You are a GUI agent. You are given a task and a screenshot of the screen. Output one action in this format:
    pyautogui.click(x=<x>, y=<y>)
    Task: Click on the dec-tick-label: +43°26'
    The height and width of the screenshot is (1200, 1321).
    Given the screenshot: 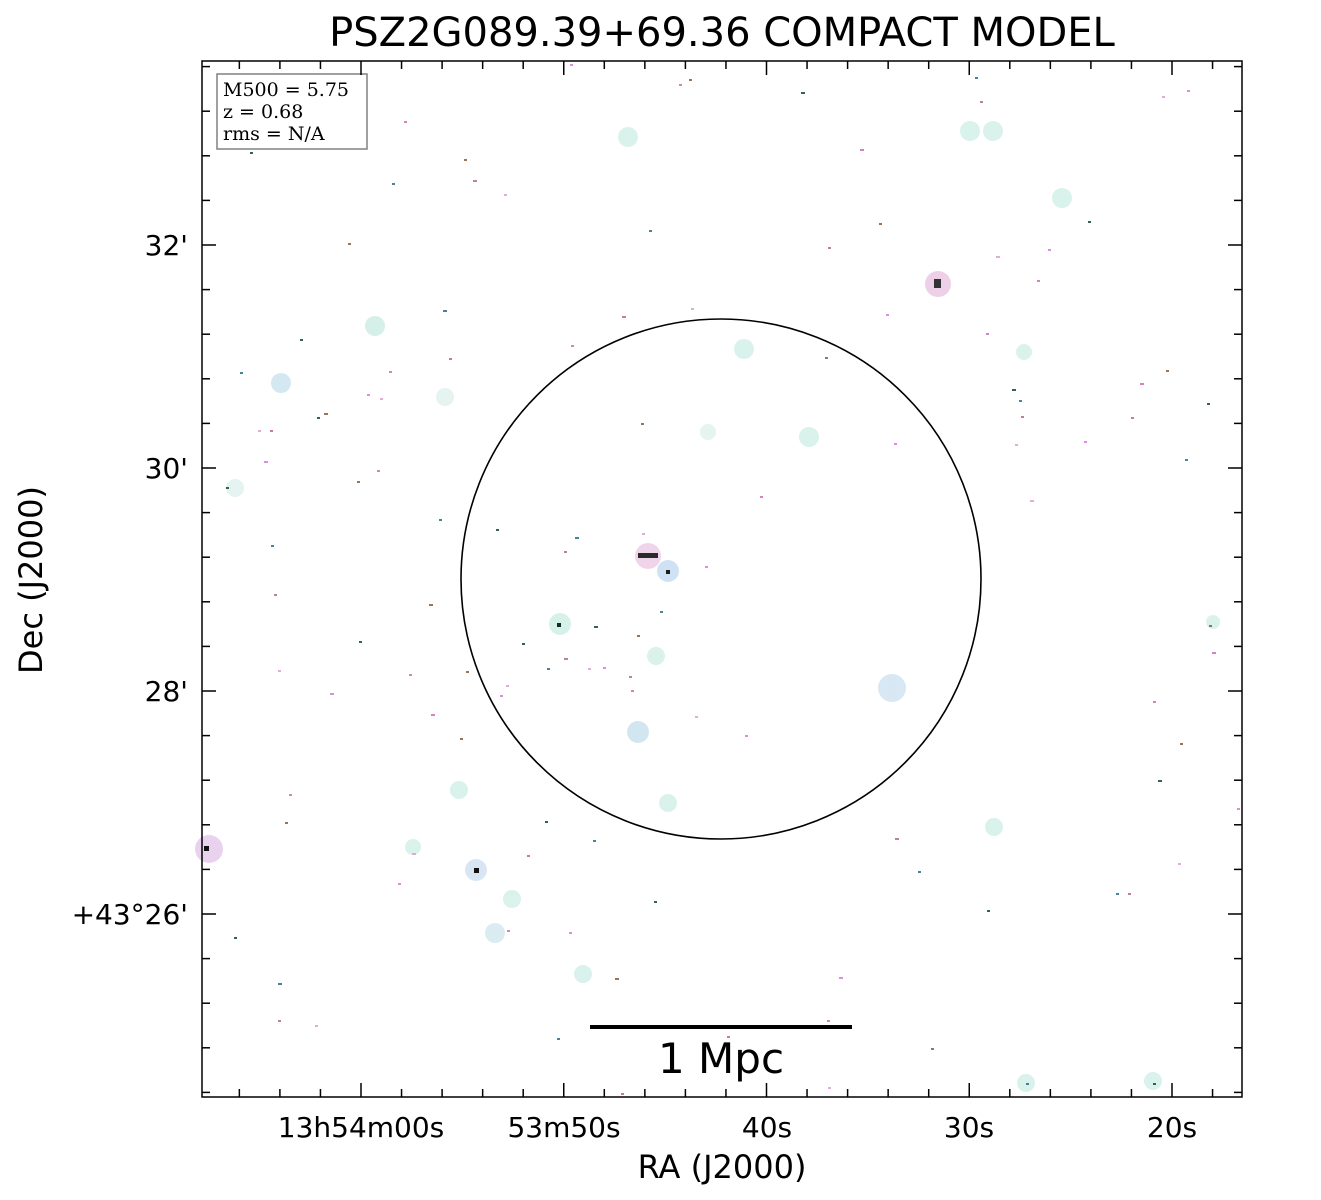 What is the action you would take?
    pyautogui.click(x=130, y=914)
    